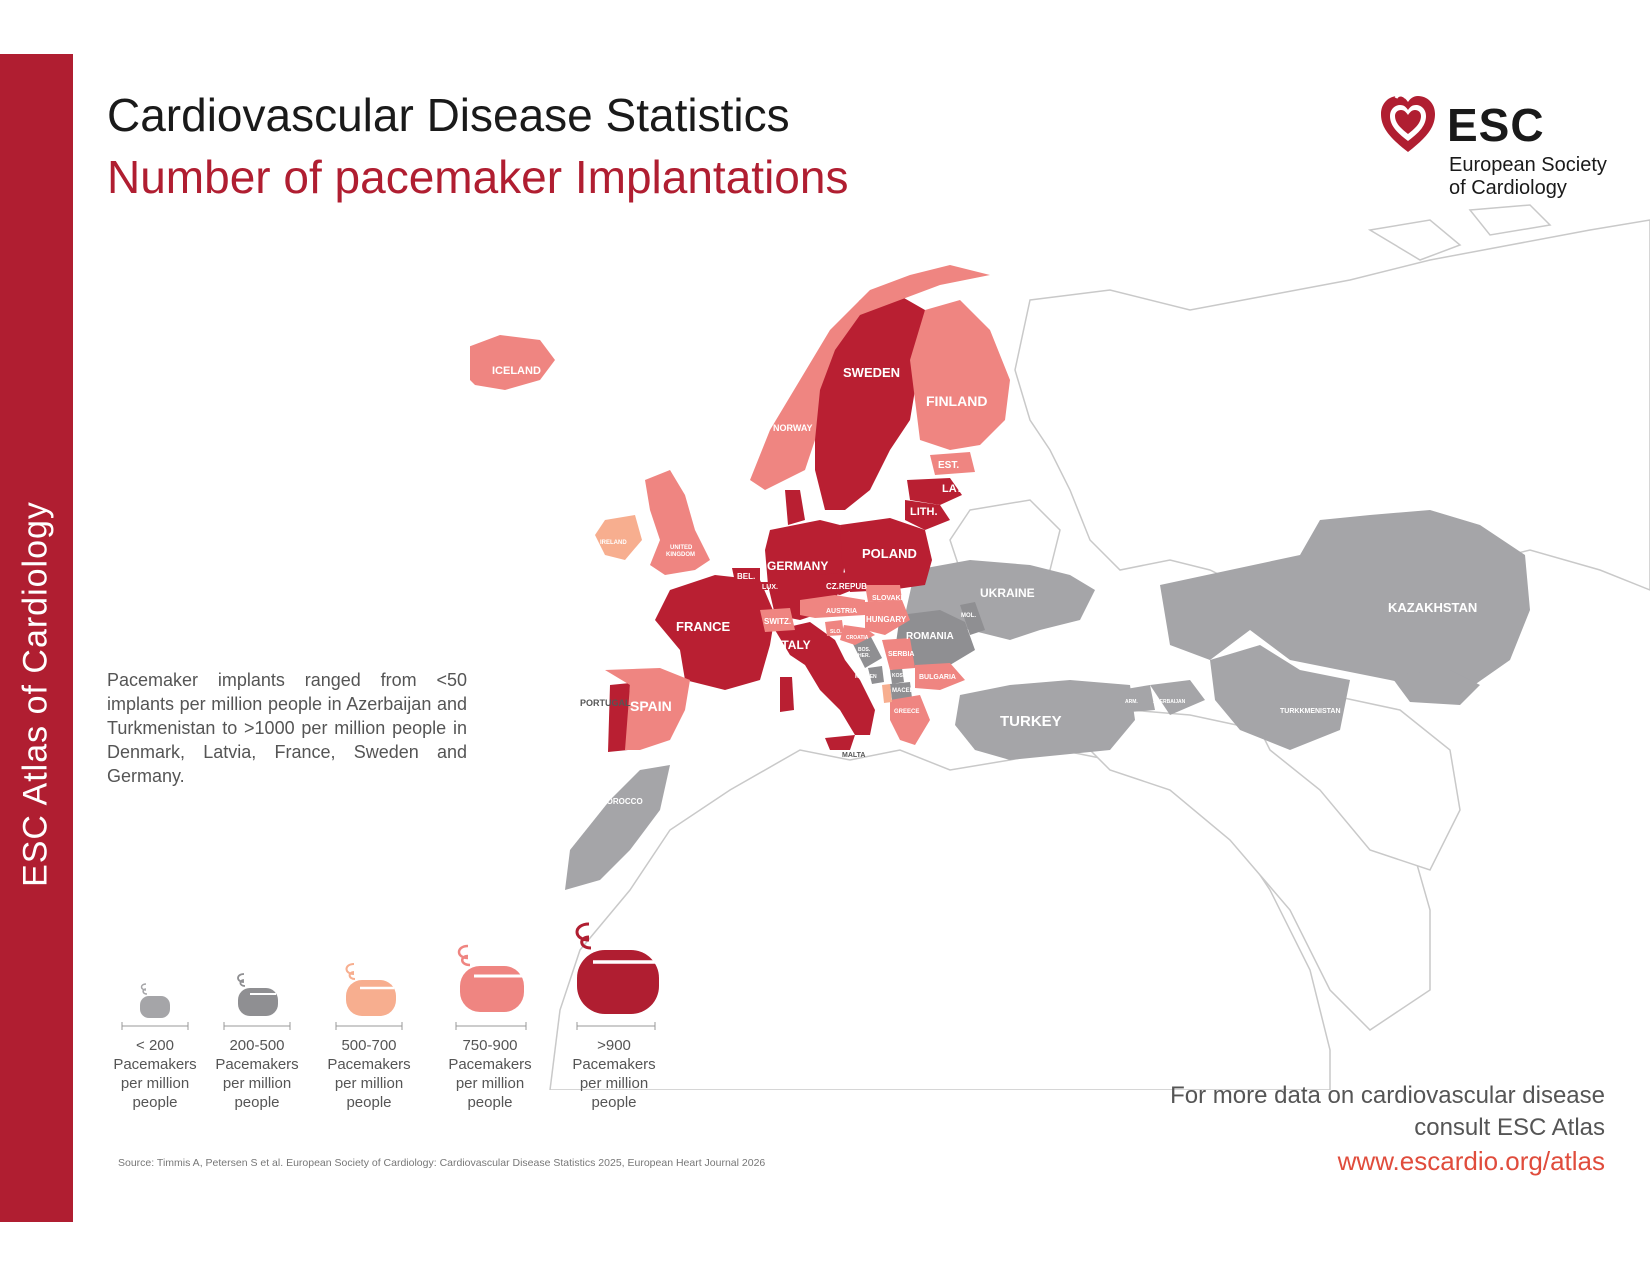 The height and width of the screenshot is (1275, 1650). Describe the element at coordinates (934, 491) in the screenshot. I see `latvia-region` at that location.